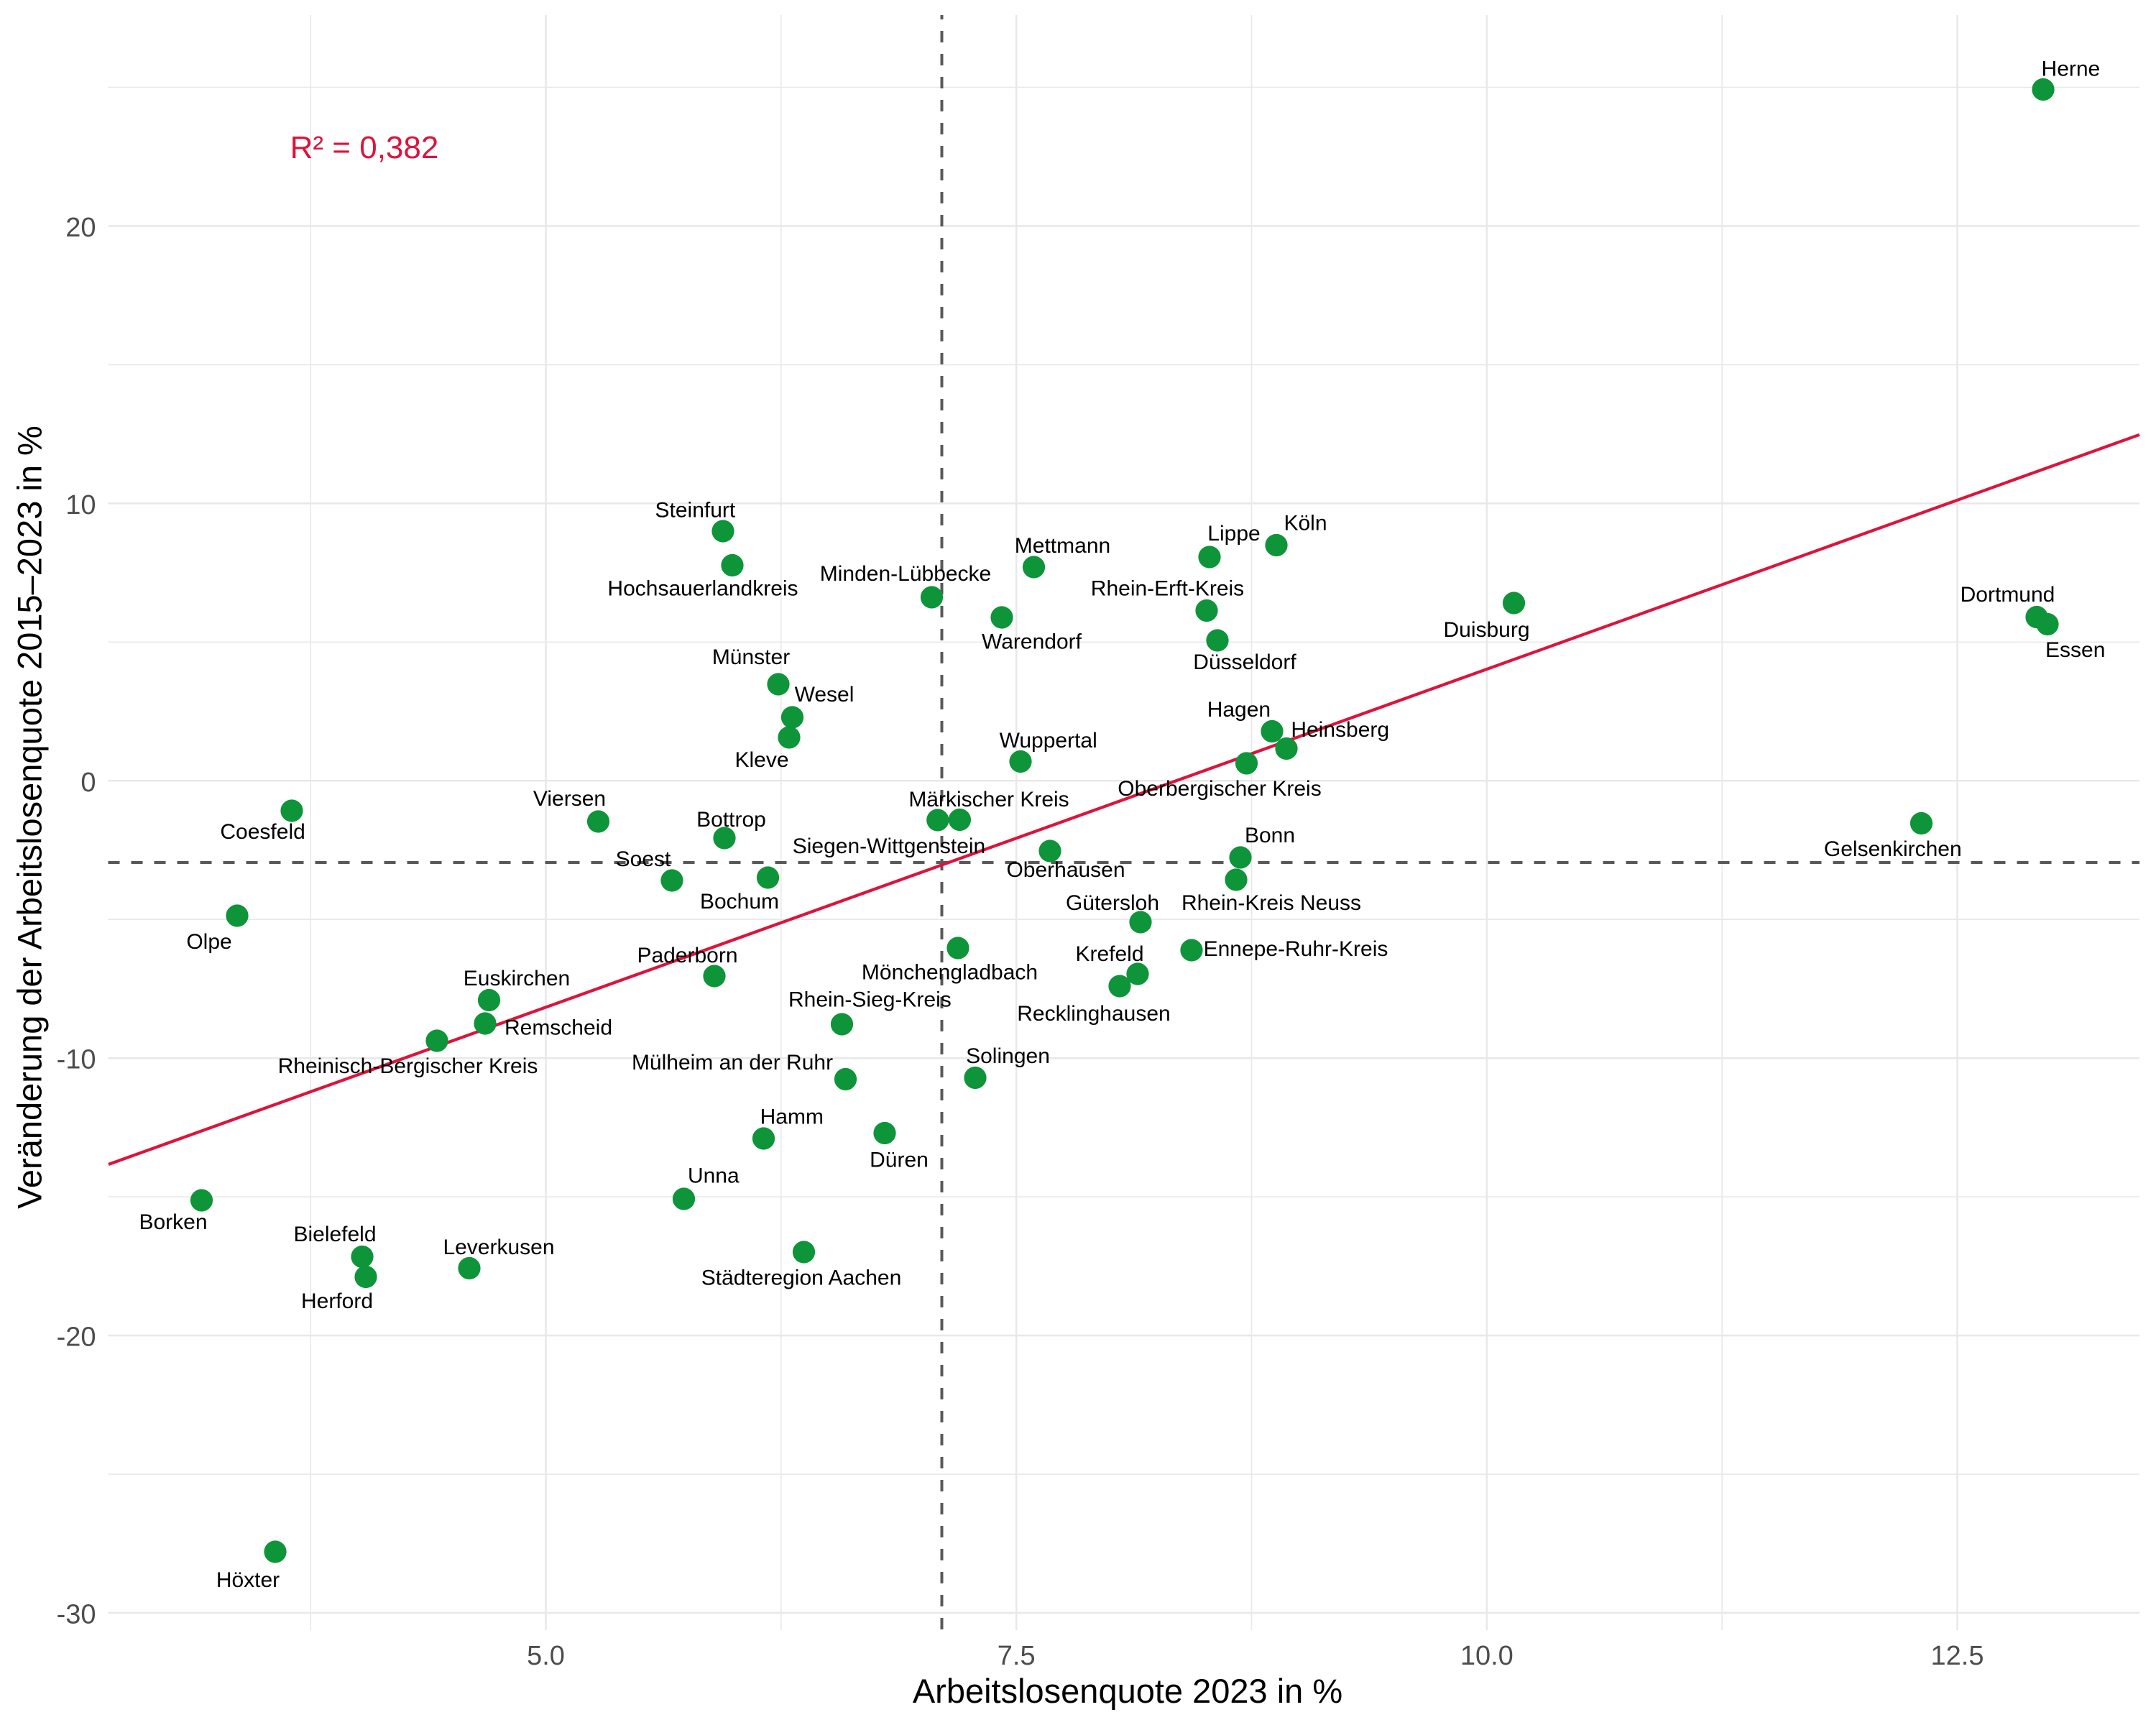 This screenshot has width=2156, height=1725. What do you see at coordinates (714, 1175) in the screenshot?
I see `svg-text: Unna` at bounding box center [714, 1175].